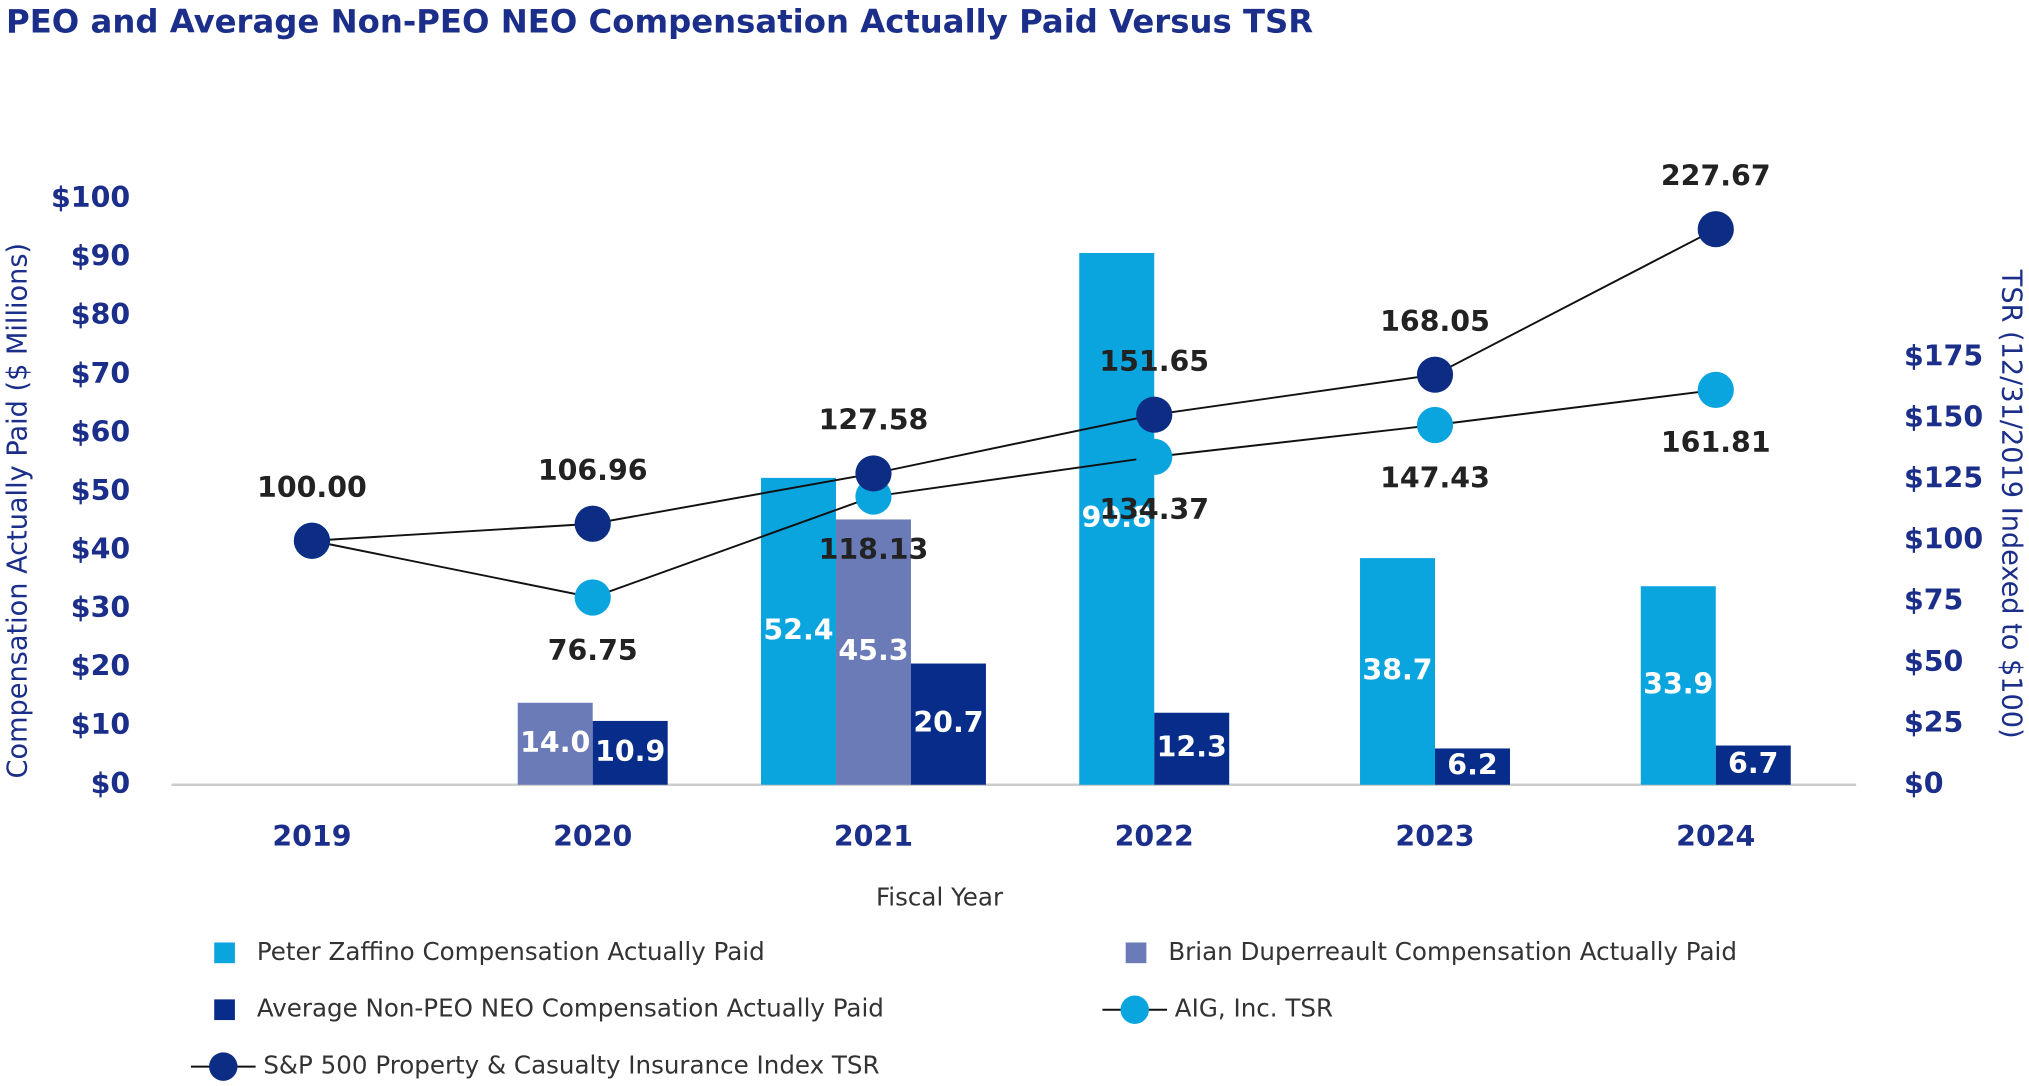 The image size is (2029, 1086). I want to click on bar-value-label: 12.3, so click(1192, 747).